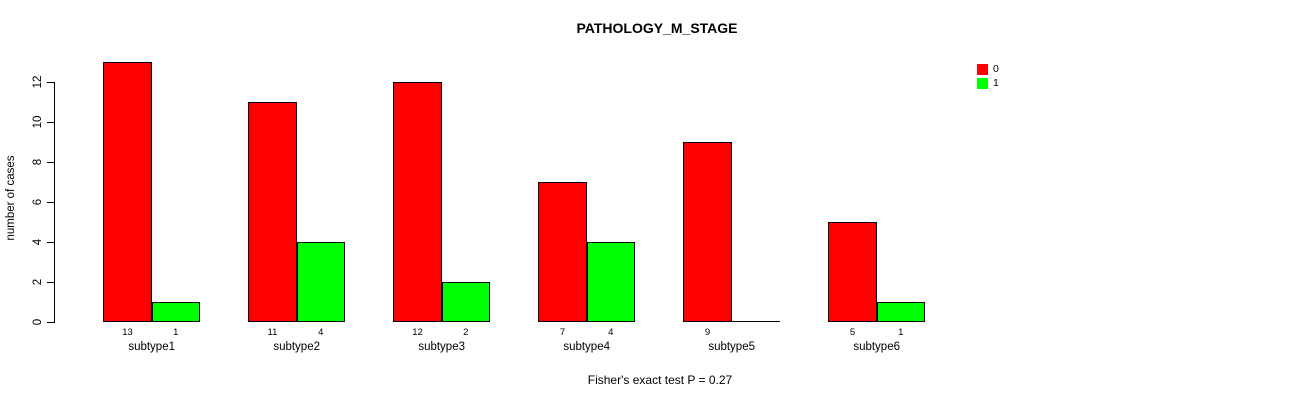  I want to click on category-label-subtype4: subtype4, so click(586, 347).